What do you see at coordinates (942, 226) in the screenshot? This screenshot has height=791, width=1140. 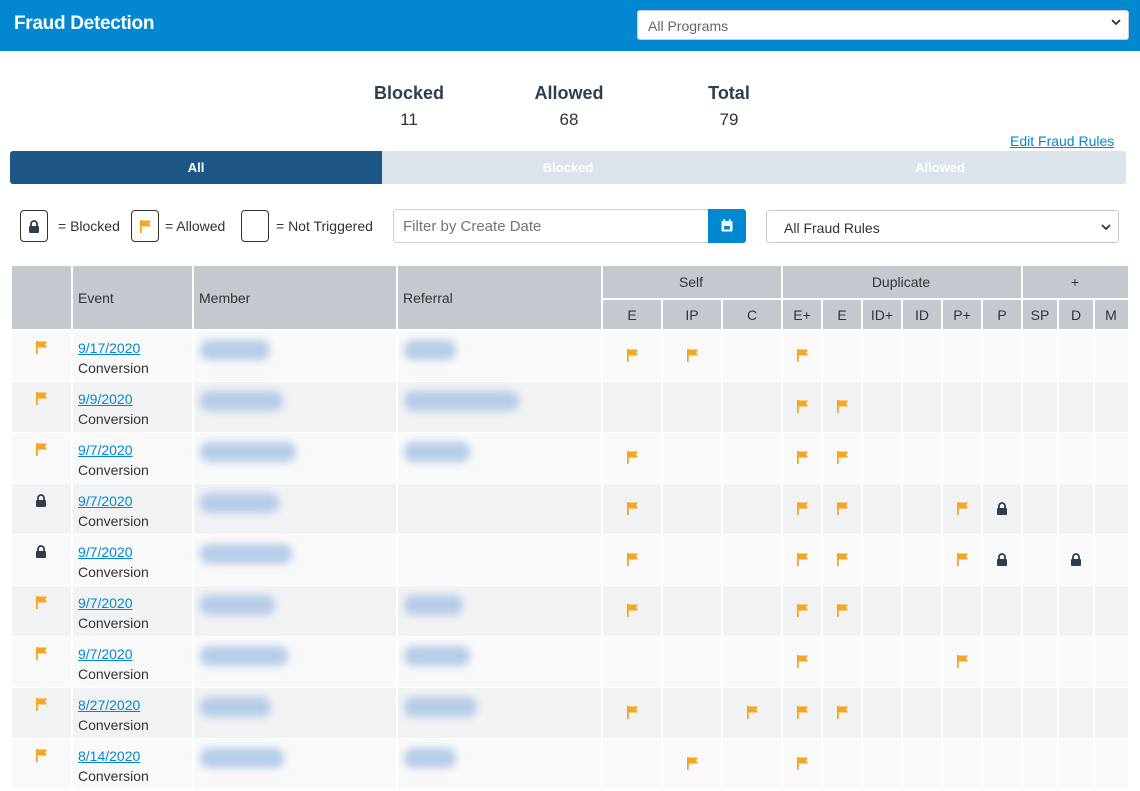 I see `fraud-rules-select: All Fraud Rules` at bounding box center [942, 226].